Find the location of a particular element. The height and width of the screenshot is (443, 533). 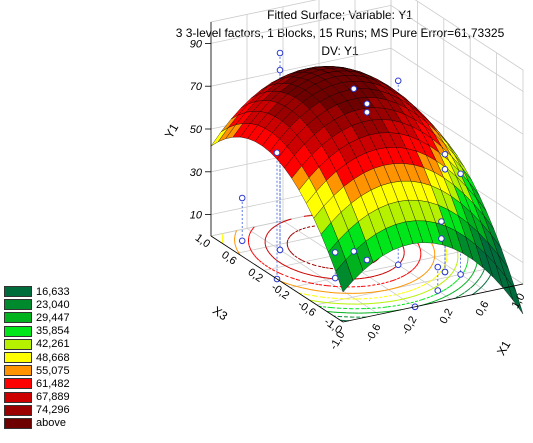

legend-label: 16,633 is located at coordinates (53, 291).